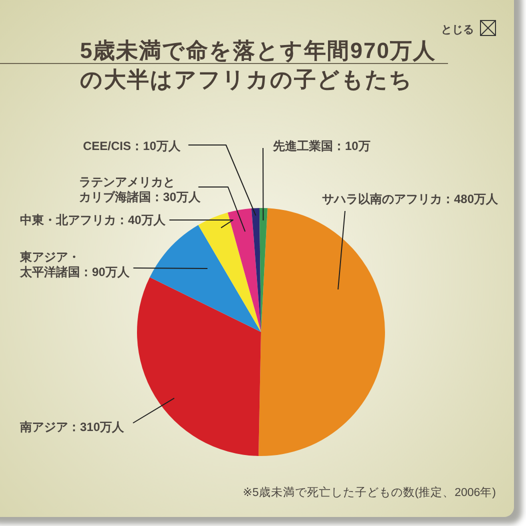 Image resolution: width=526 pixels, height=526 pixels. Describe the element at coordinates (321, 146) in the screenshot. I see `slice-label: 先進工業国：10万` at that location.